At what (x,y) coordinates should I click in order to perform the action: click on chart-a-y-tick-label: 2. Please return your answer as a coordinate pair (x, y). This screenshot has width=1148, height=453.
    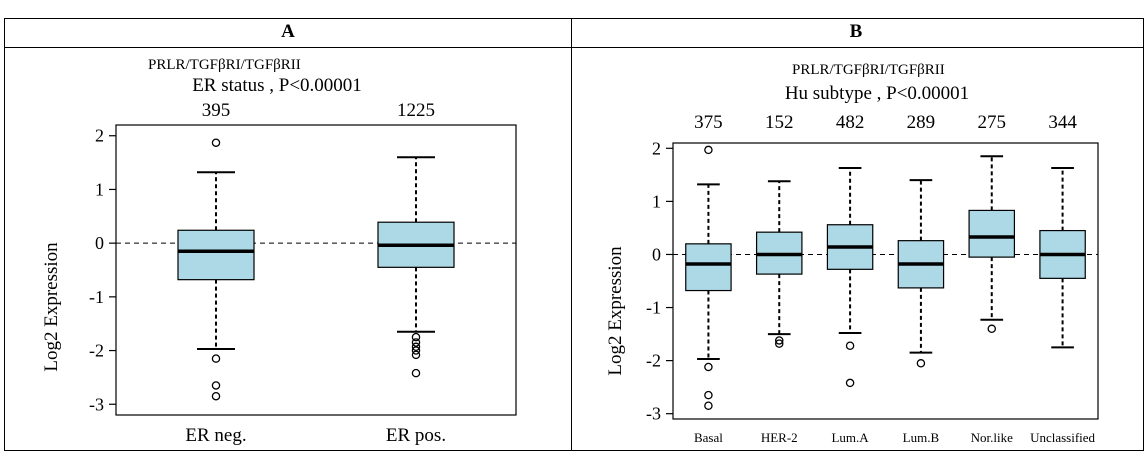
    Looking at the image, I should click on (99, 136).